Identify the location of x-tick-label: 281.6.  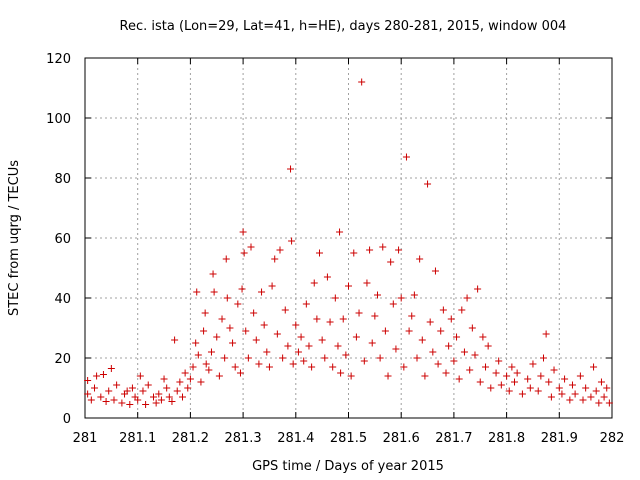
(401, 438).